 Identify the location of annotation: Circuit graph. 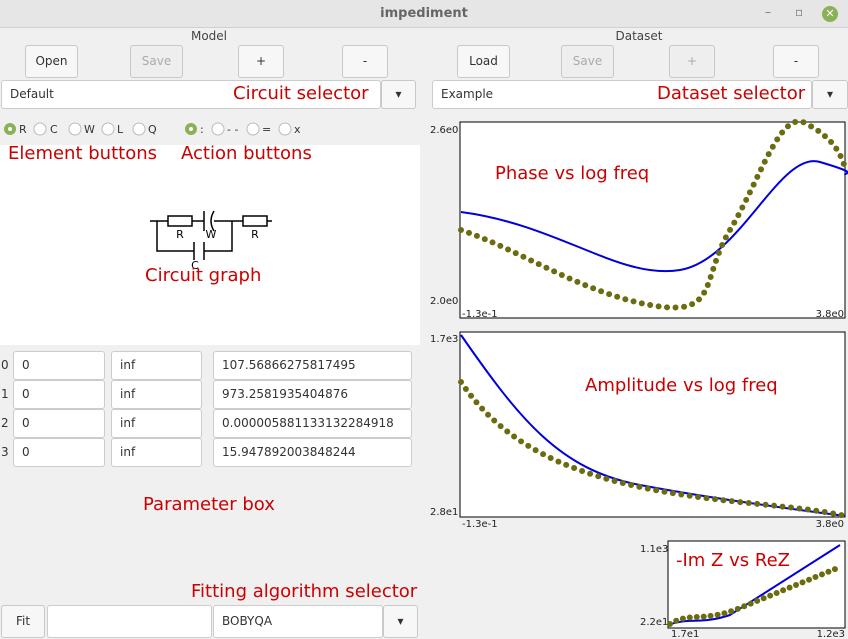
(203, 275).